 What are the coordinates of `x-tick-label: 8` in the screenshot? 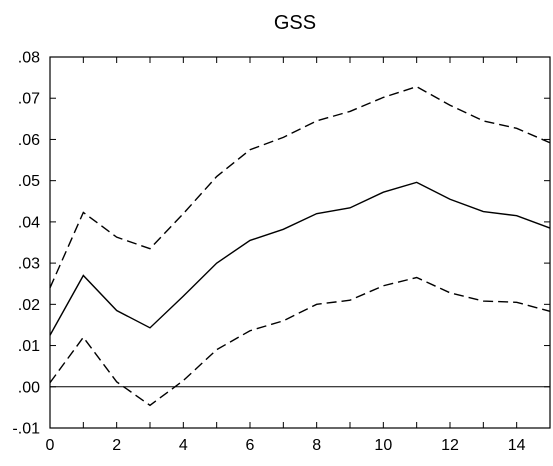 It's located at (316, 445).